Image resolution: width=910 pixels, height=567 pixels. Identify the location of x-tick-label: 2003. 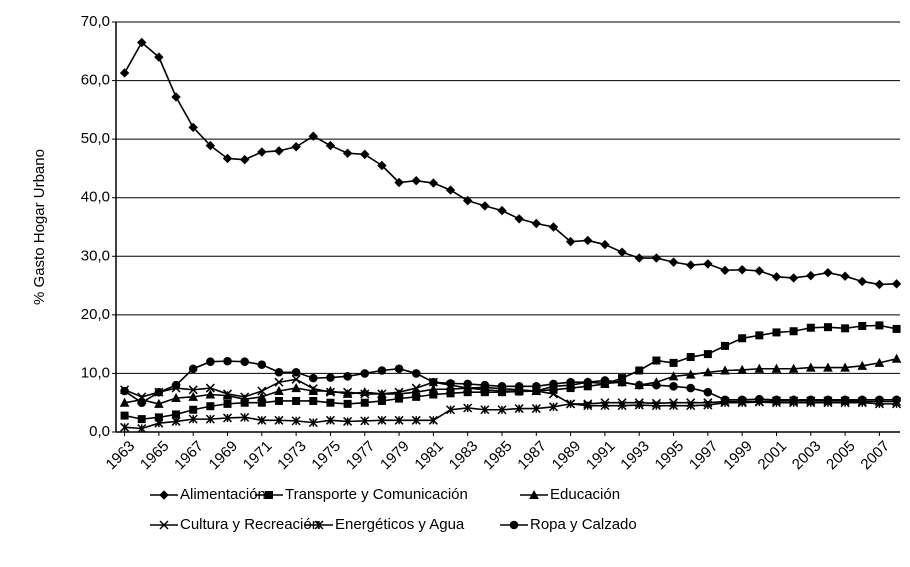
(807, 456).